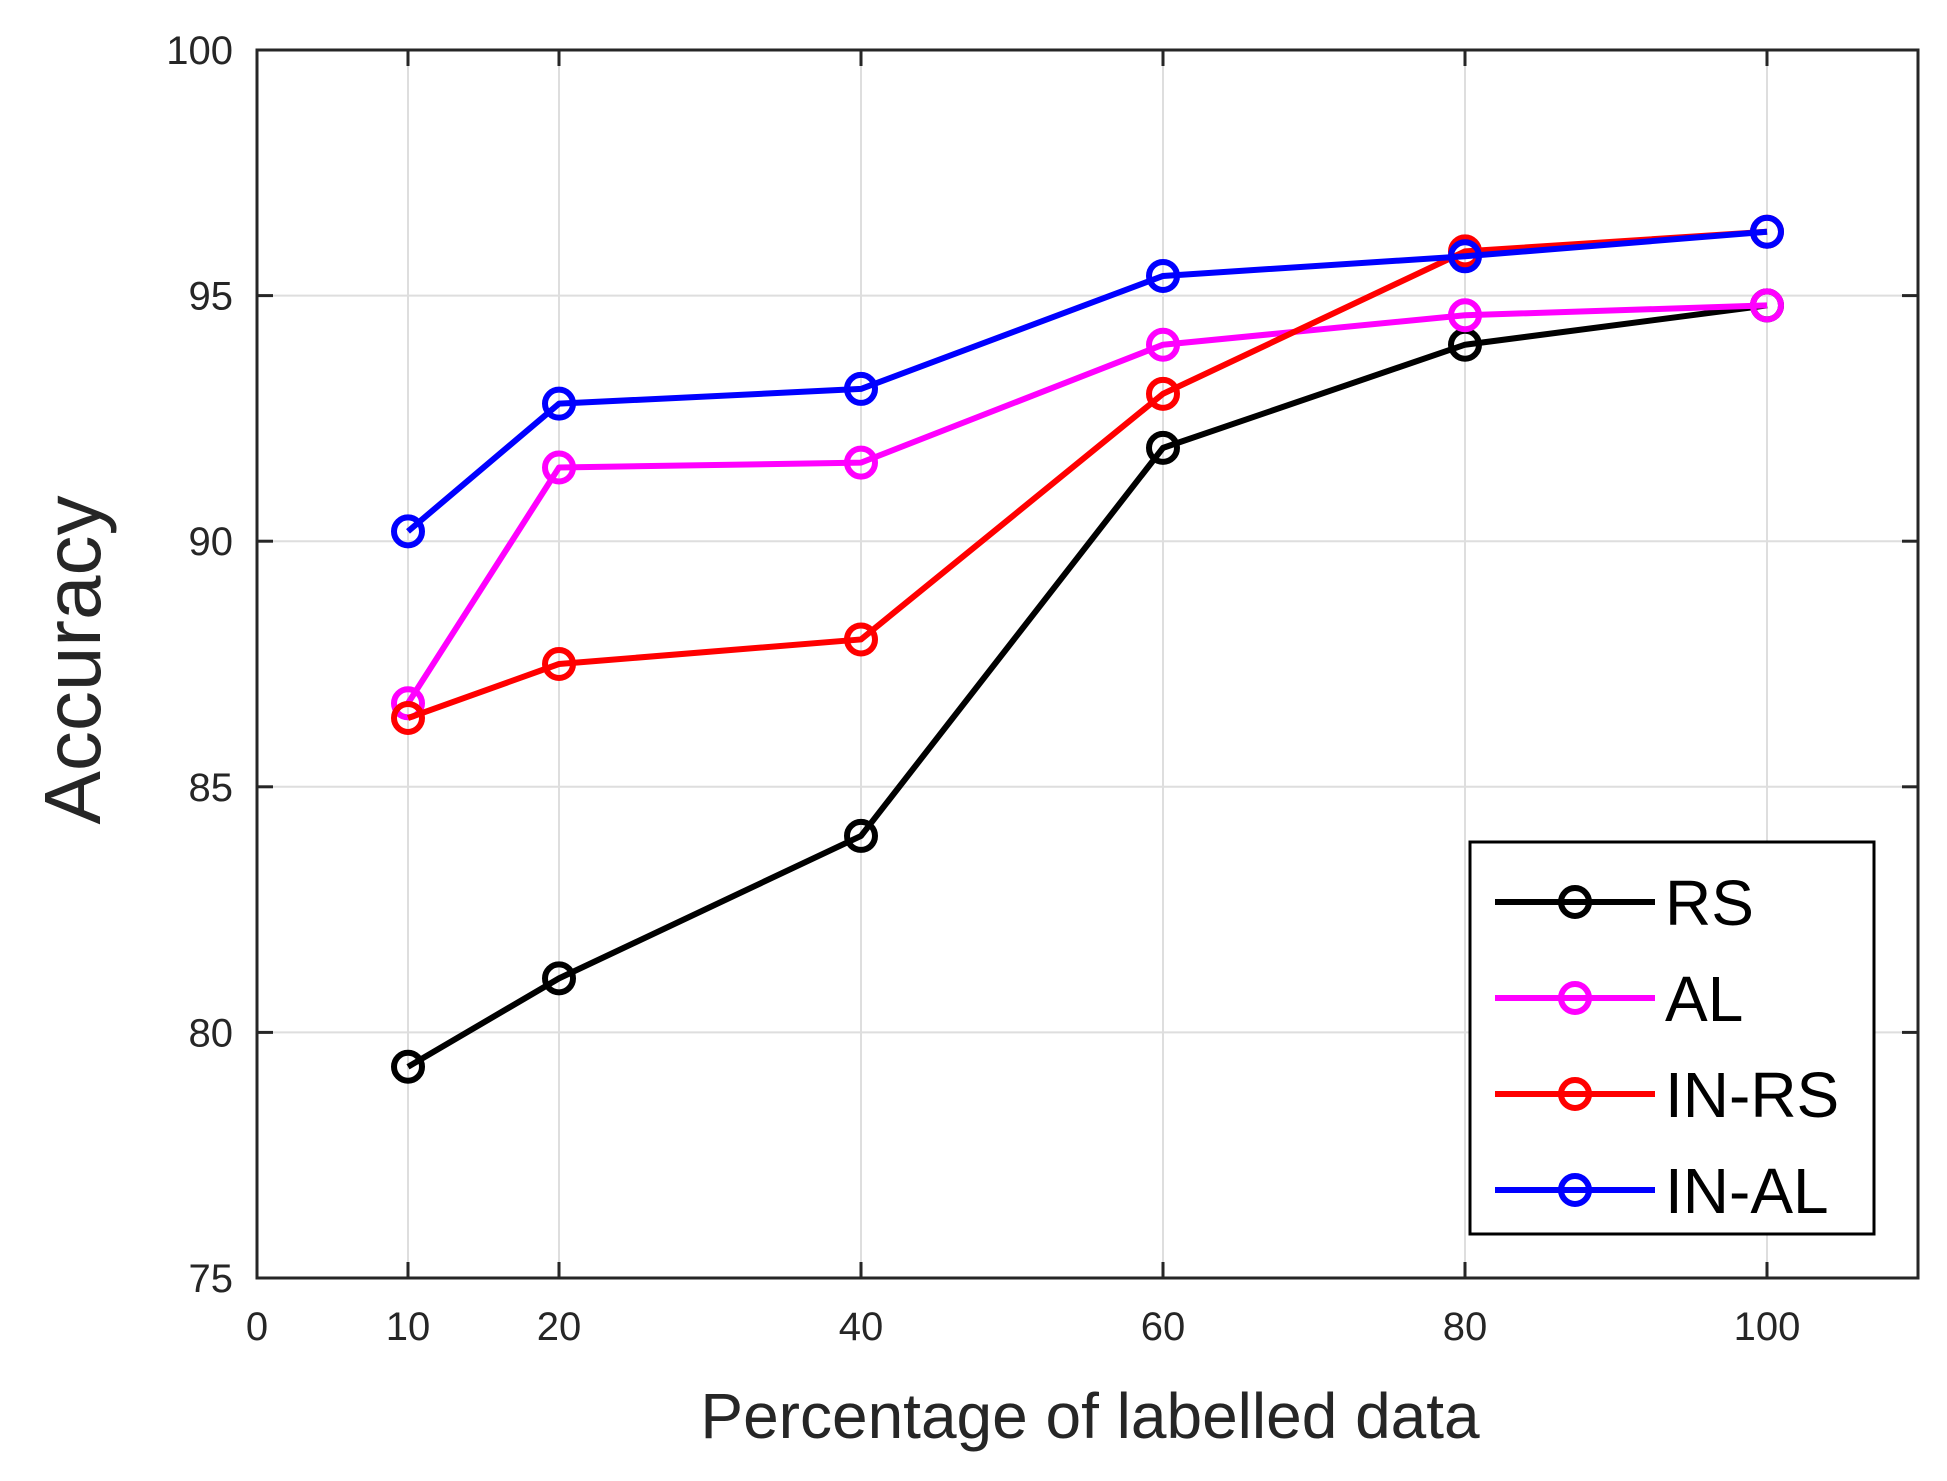 Image resolution: width=1947 pixels, height=1481 pixels. Describe the element at coordinates (1163, 1327) in the screenshot. I see `x-tick-label: 60` at that location.